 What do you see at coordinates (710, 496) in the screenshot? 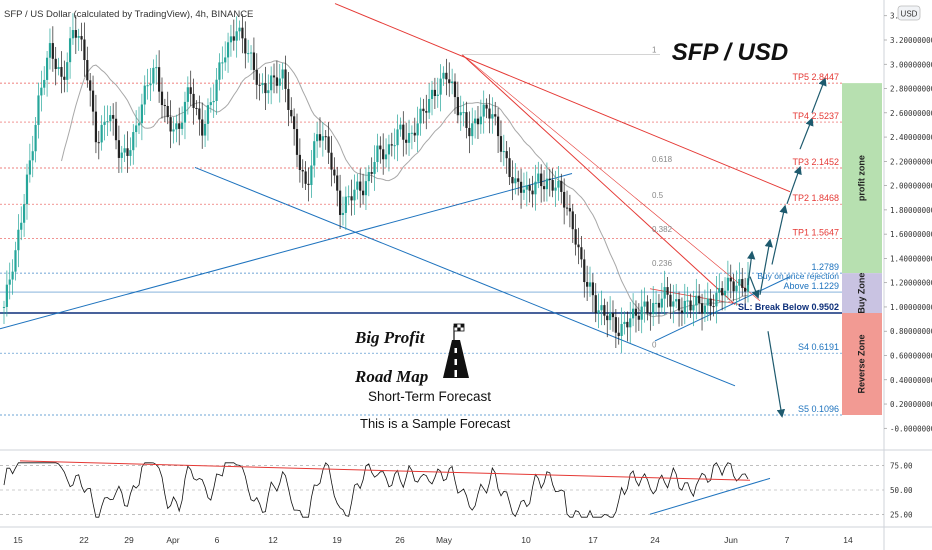
I see `rsi-support-line` at bounding box center [710, 496].